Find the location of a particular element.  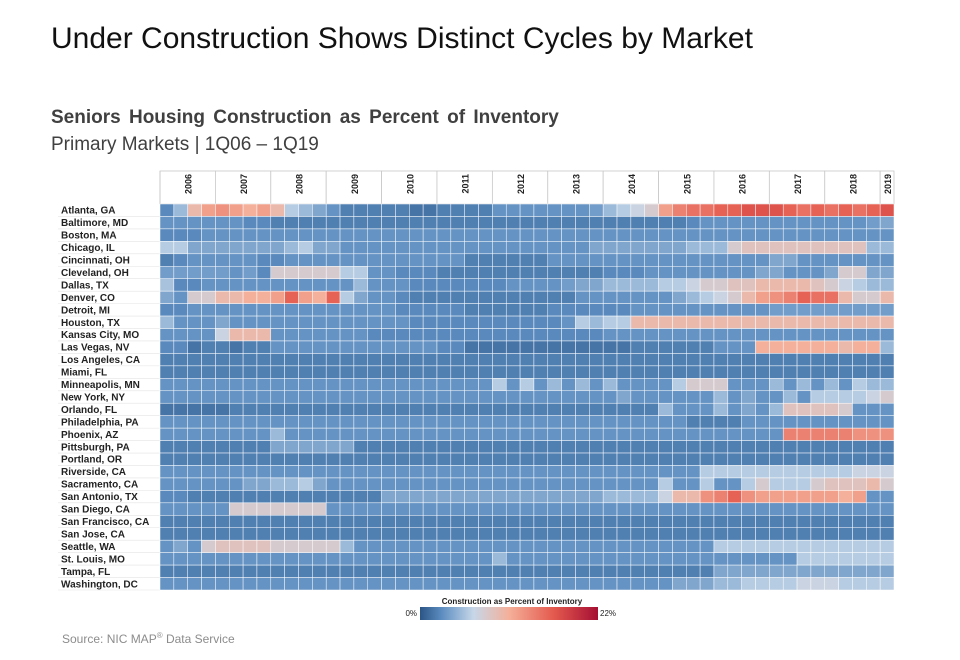

market-label: Denver, CO is located at coordinates (88, 298).